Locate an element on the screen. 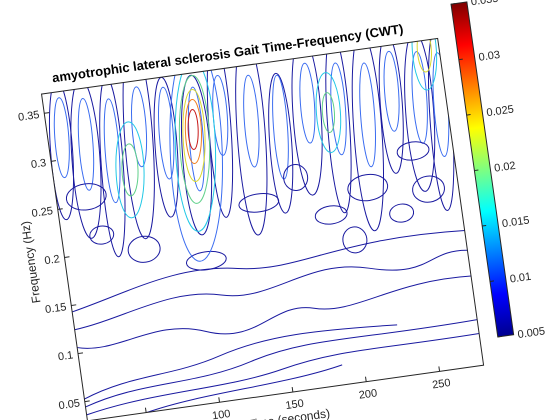 The width and height of the screenshot is (560, 420). x-tick-label: 250 is located at coordinates (441, 384).